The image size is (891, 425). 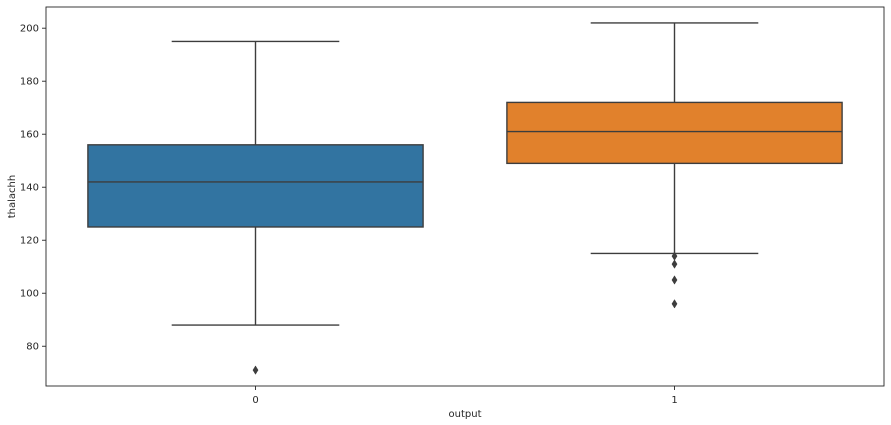 What do you see at coordinates (29, 188) in the screenshot?
I see `y-tick-label: 140` at bounding box center [29, 188].